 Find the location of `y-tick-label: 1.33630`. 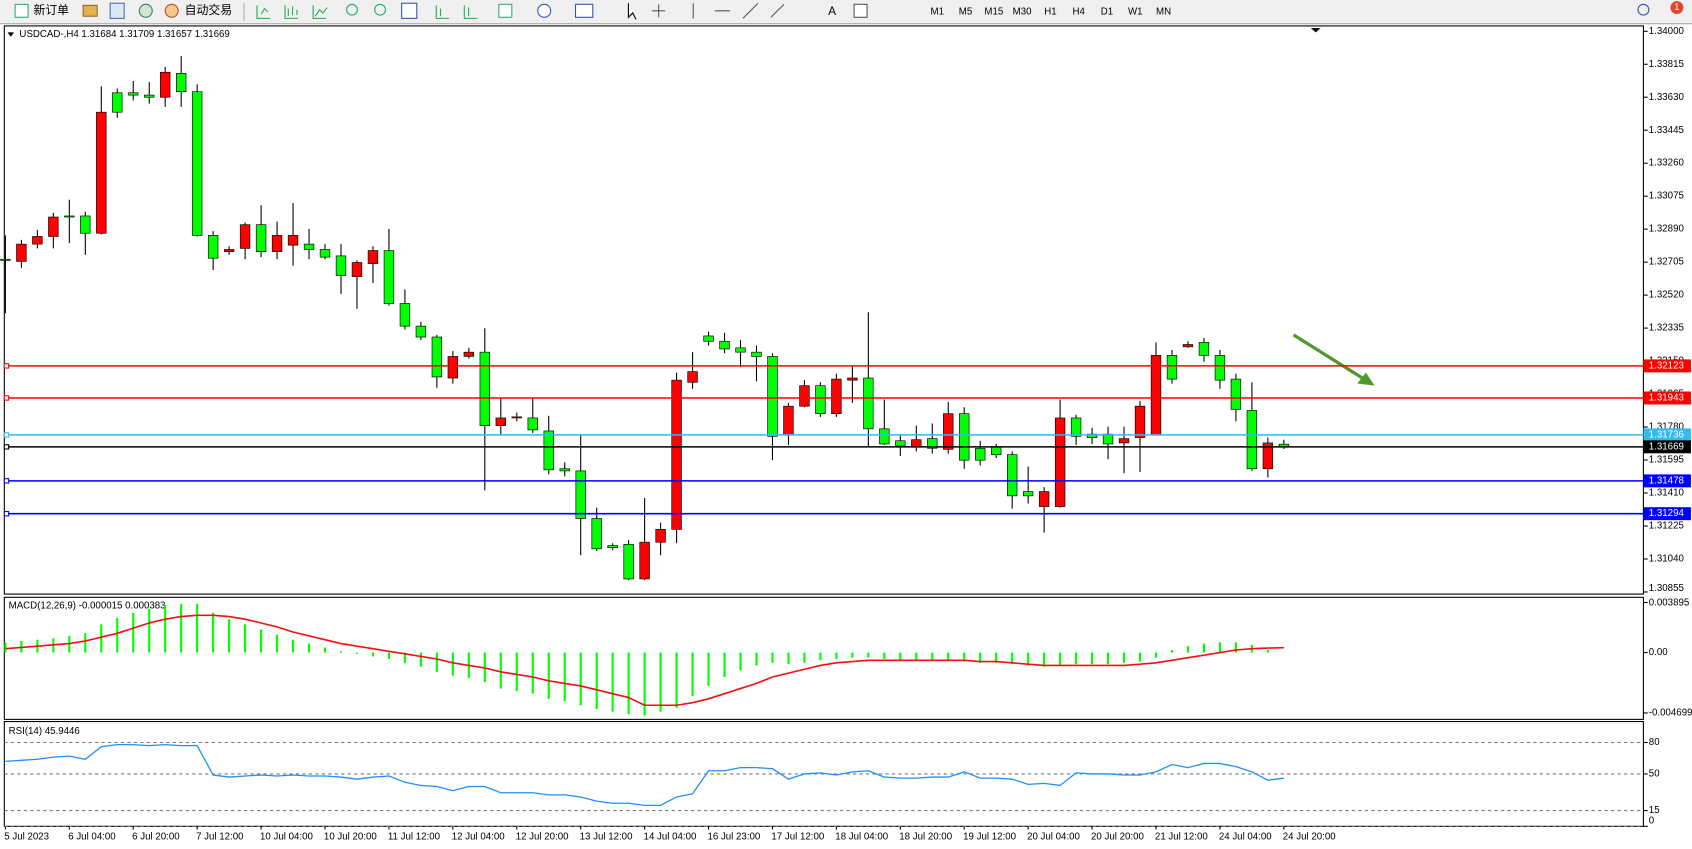

y-tick-label: 1.33630 is located at coordinates (1667, 97).